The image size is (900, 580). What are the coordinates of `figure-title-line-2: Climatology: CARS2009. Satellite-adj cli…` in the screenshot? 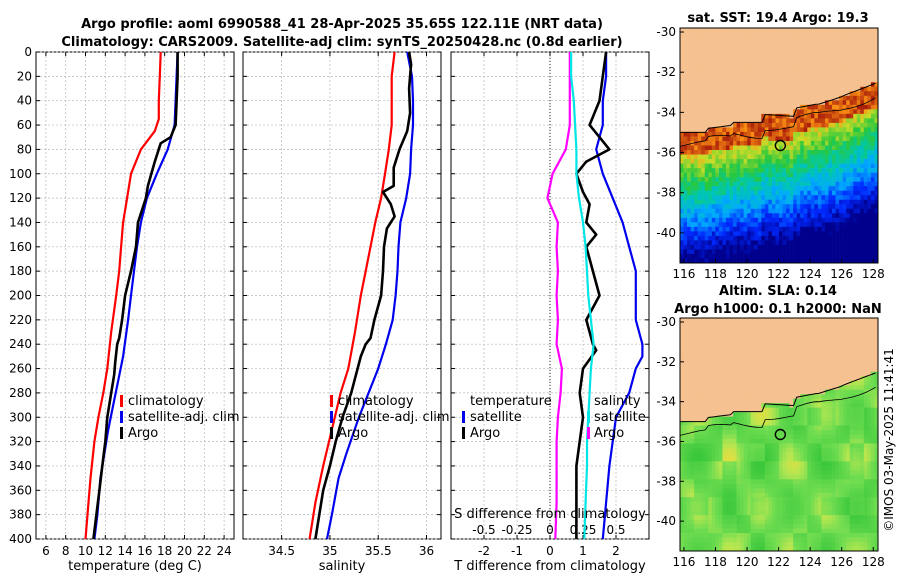 It's located at (341, 42).